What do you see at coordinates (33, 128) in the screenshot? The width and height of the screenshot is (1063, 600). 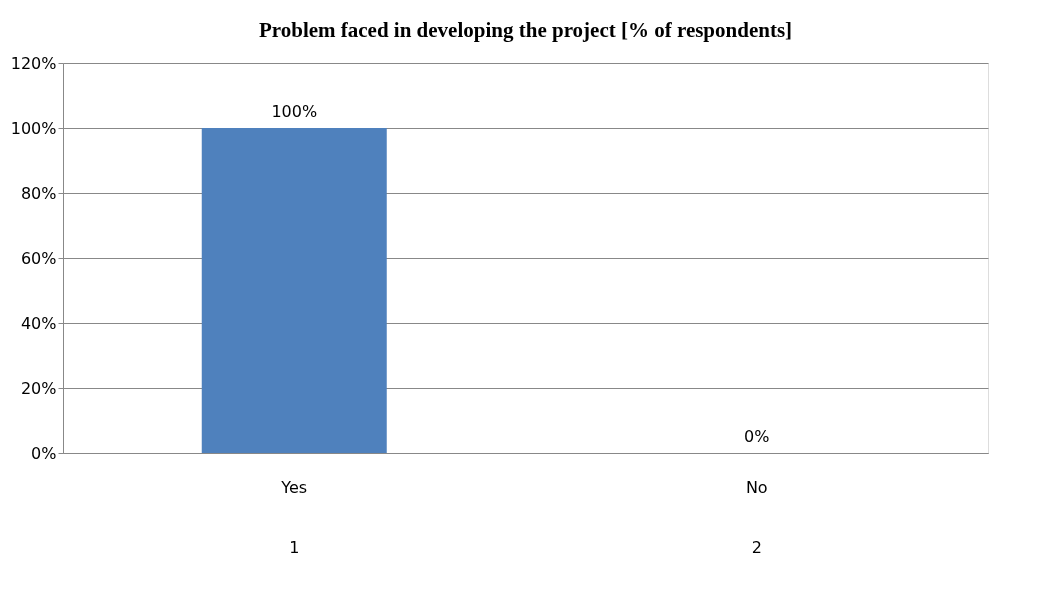 I see `y-tick-label: 100%` at bounding box center [33, 128].